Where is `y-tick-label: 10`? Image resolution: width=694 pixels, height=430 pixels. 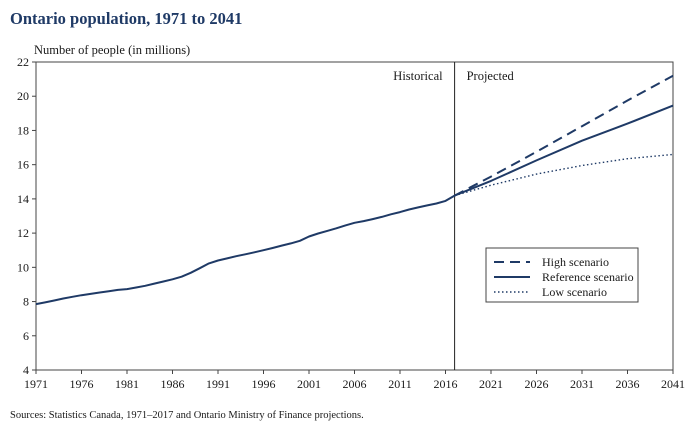
y-tick-label: 10 is located at coordinates (23, 267).